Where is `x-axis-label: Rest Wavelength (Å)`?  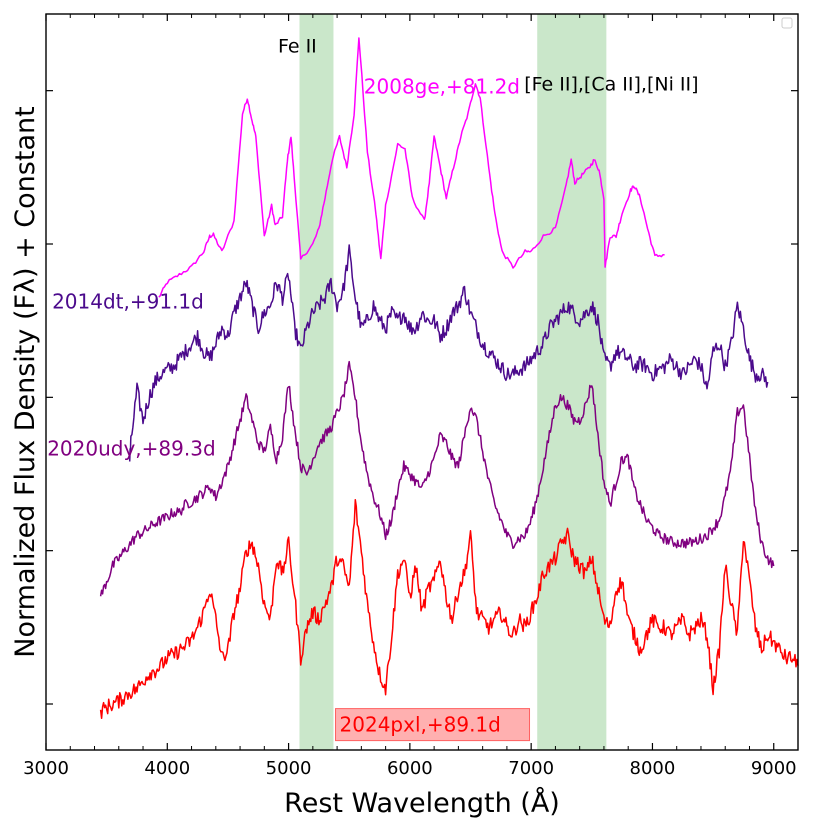
x-axis-label: Rest Wavelength (Å) is located at coordinates (422, 803).